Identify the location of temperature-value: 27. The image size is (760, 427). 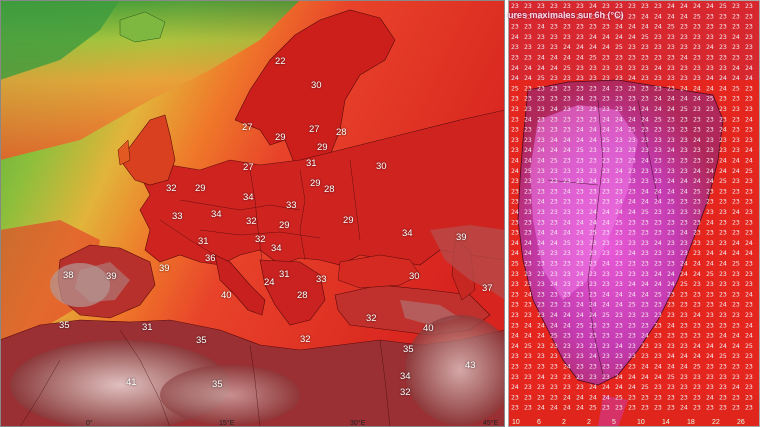
(247, 127).